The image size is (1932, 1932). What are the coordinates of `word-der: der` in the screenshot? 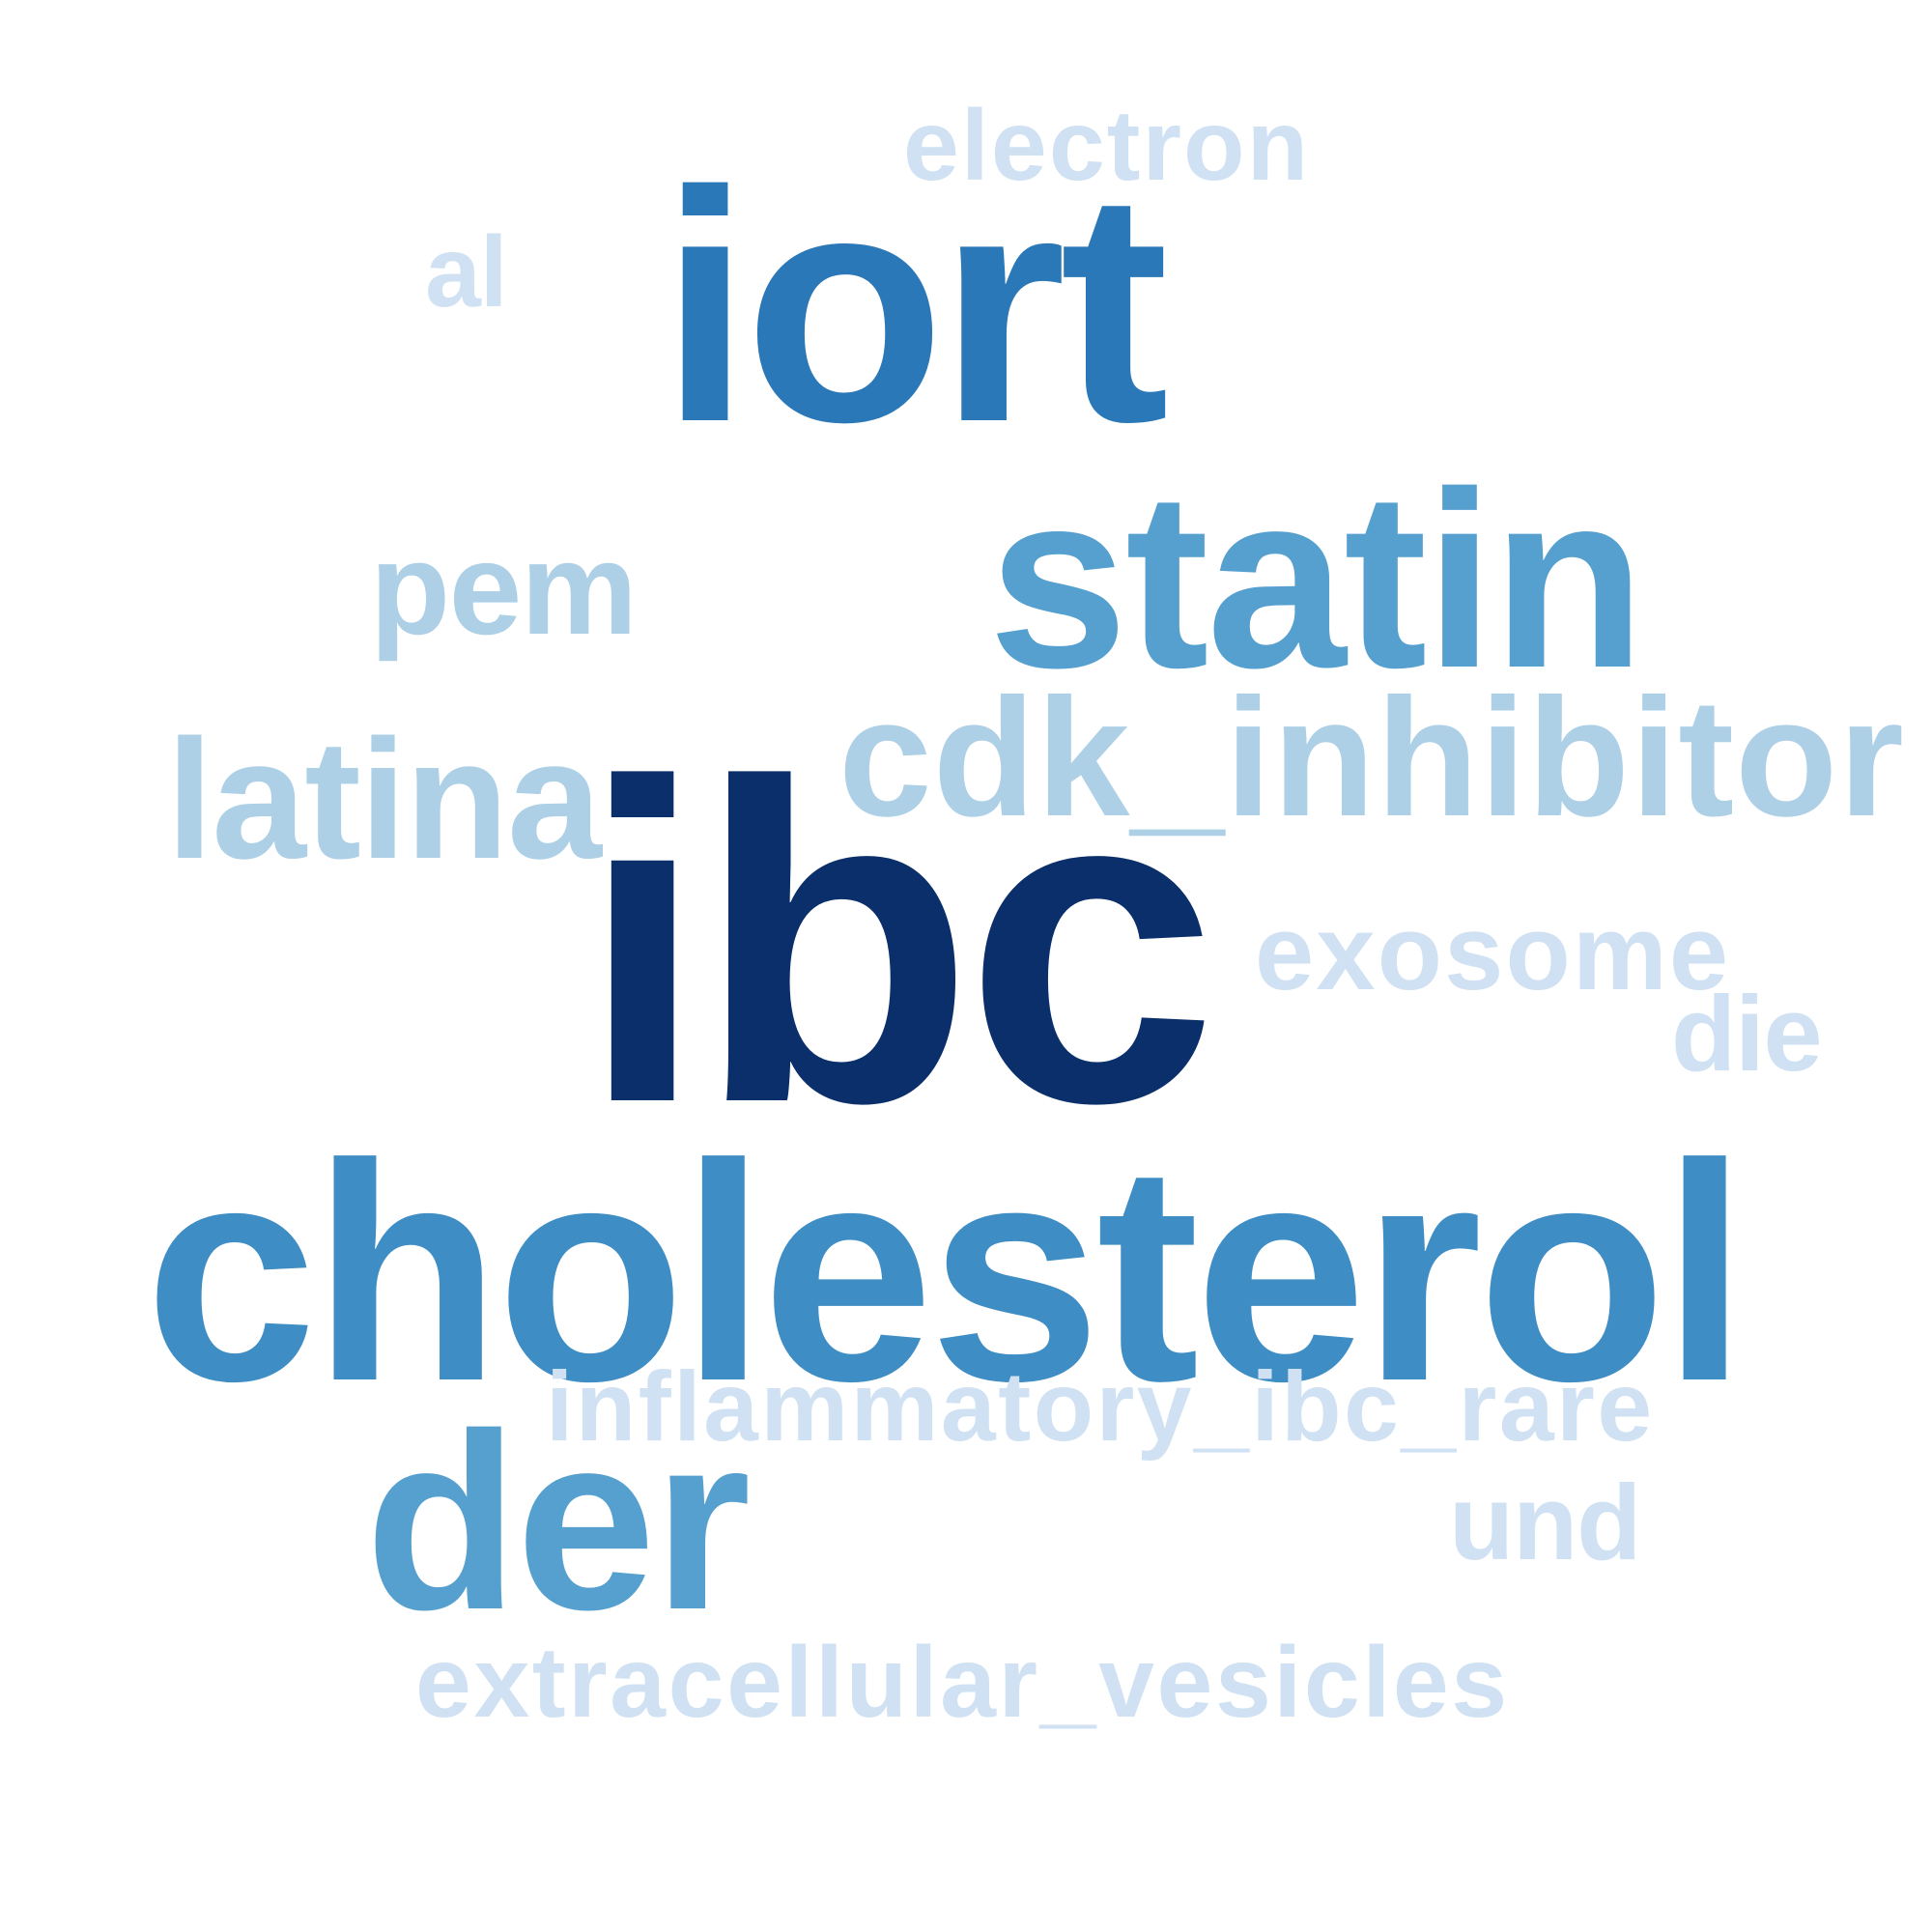 It's located at (558, 1522).